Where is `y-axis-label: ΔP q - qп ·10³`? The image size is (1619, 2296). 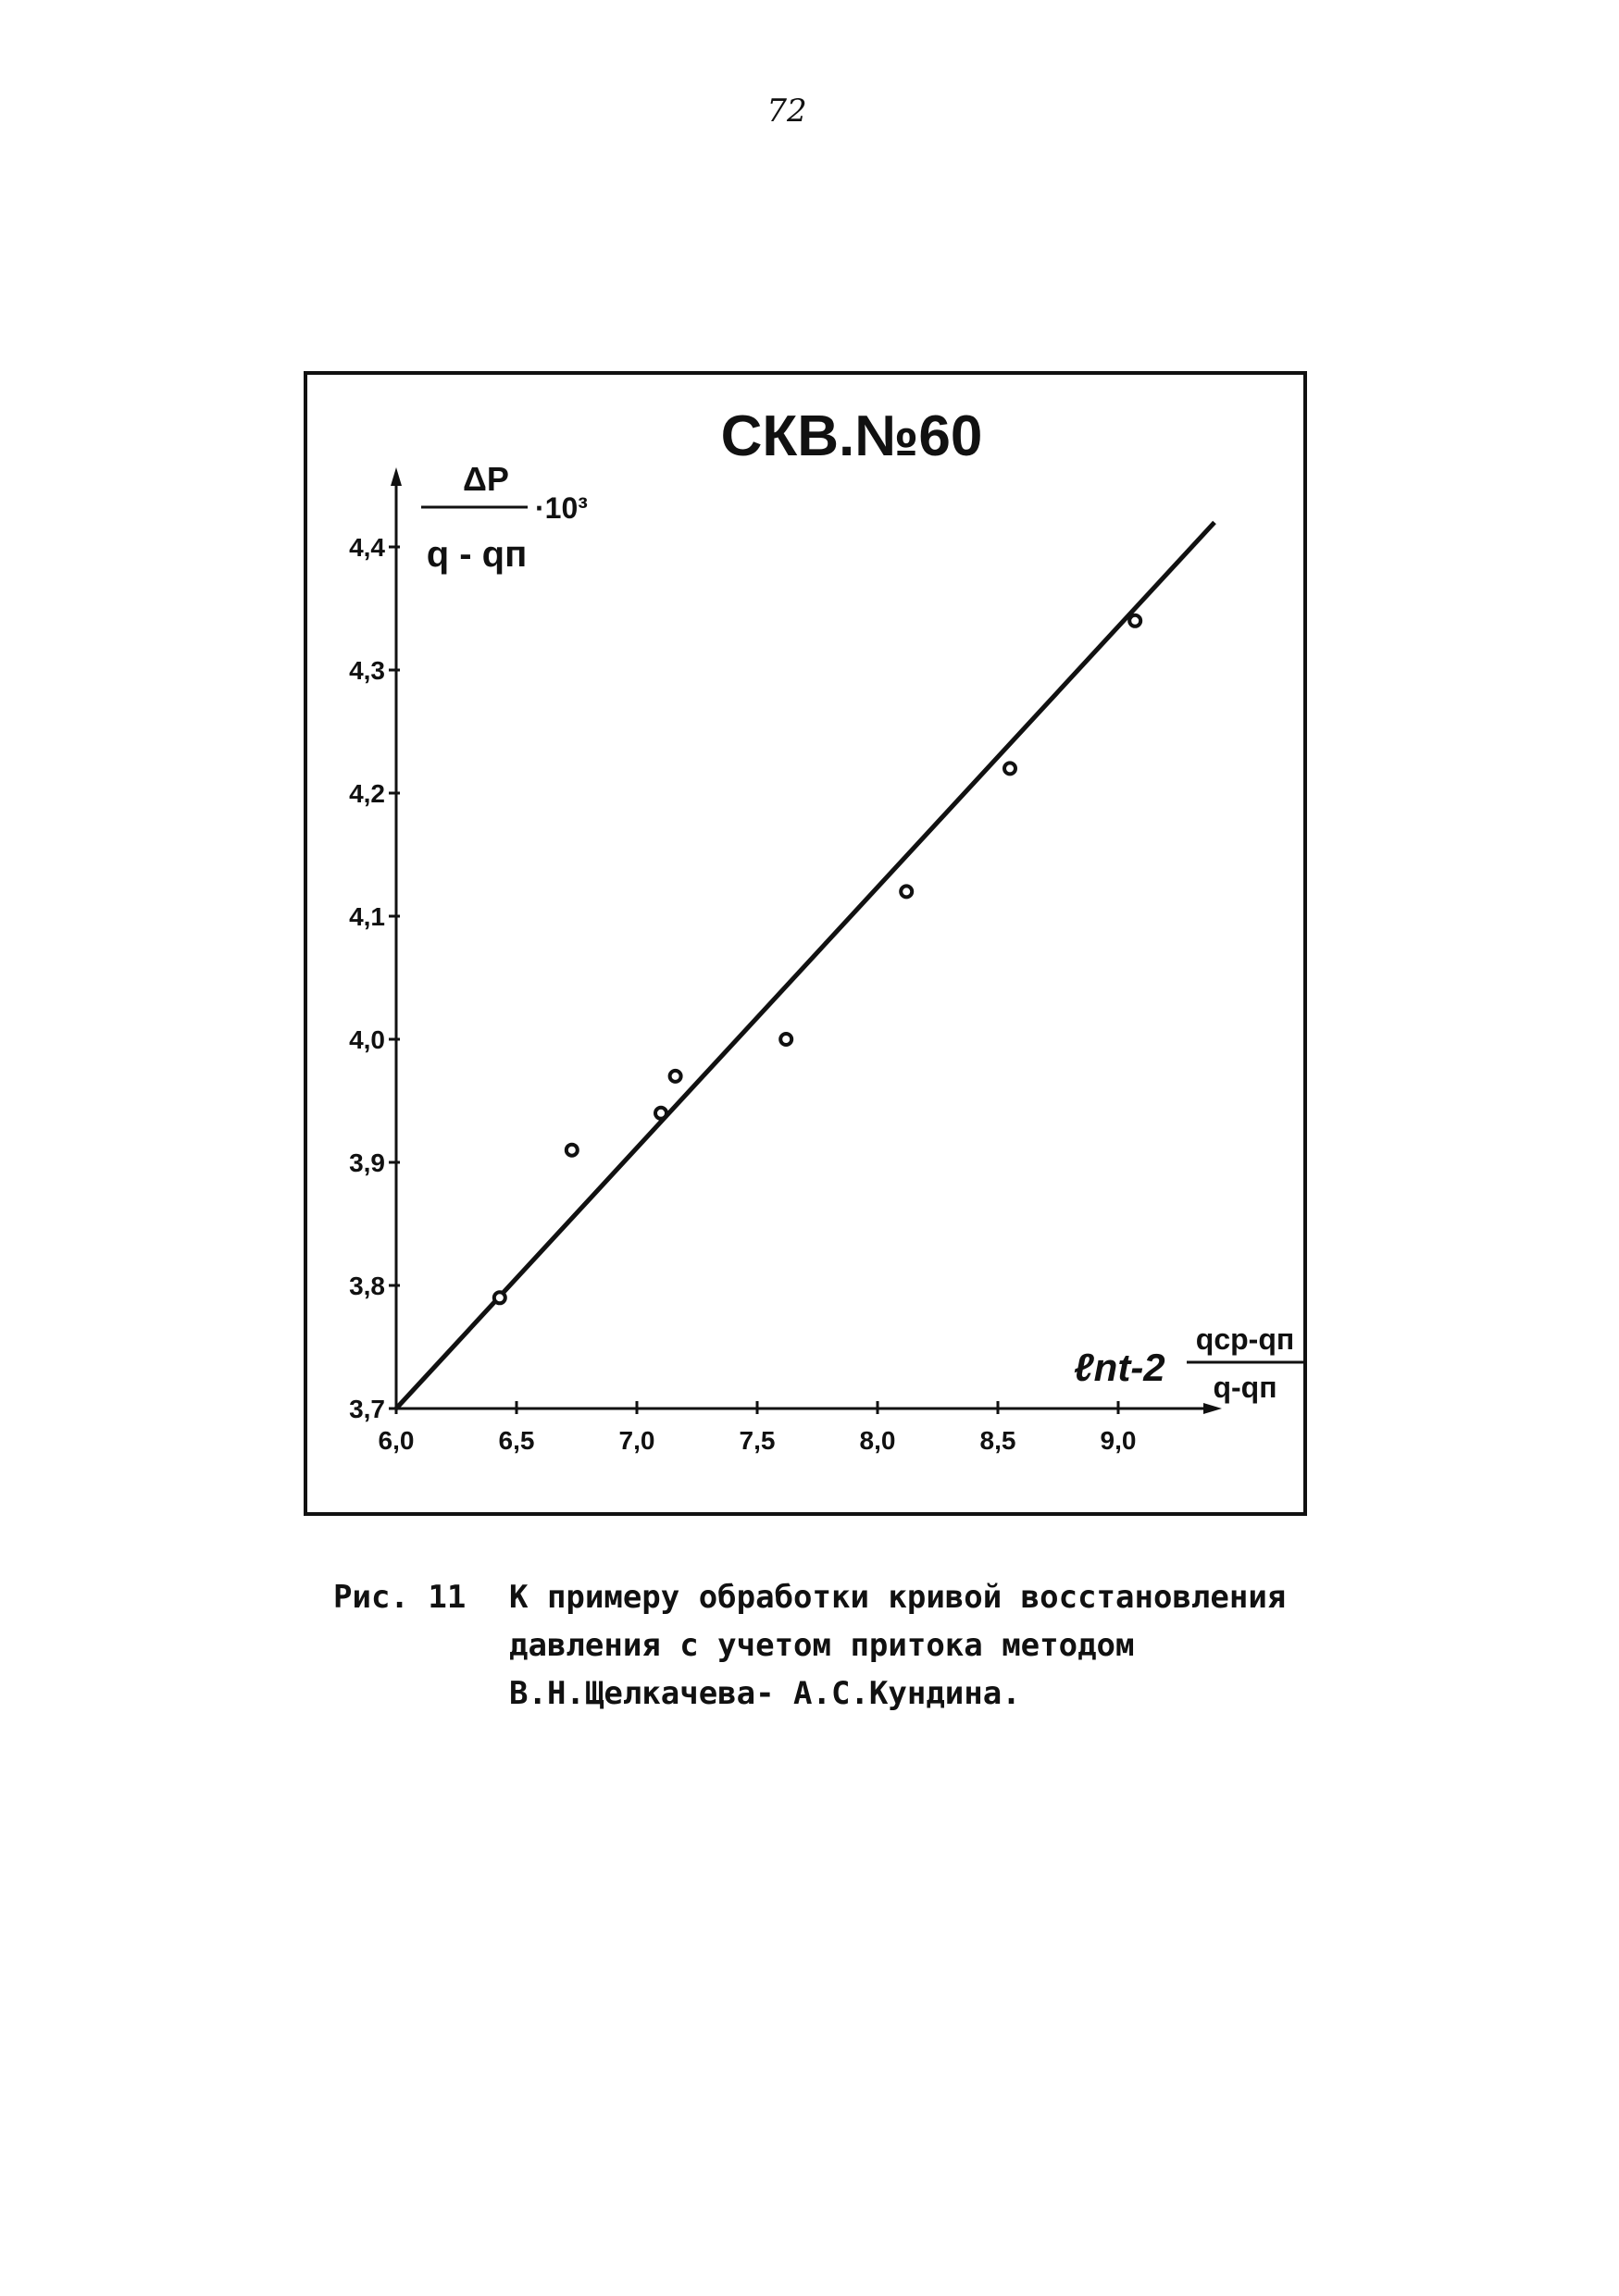
y-axis-label: ΔP q - qп ·10³ is located at coordinates (505, 517).